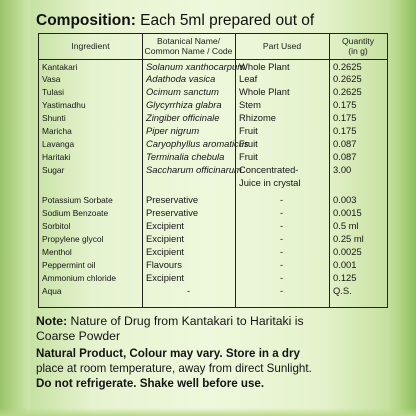  I want to click on botanical-cell: Caryophyllus aromaticus, so click(197, 143).